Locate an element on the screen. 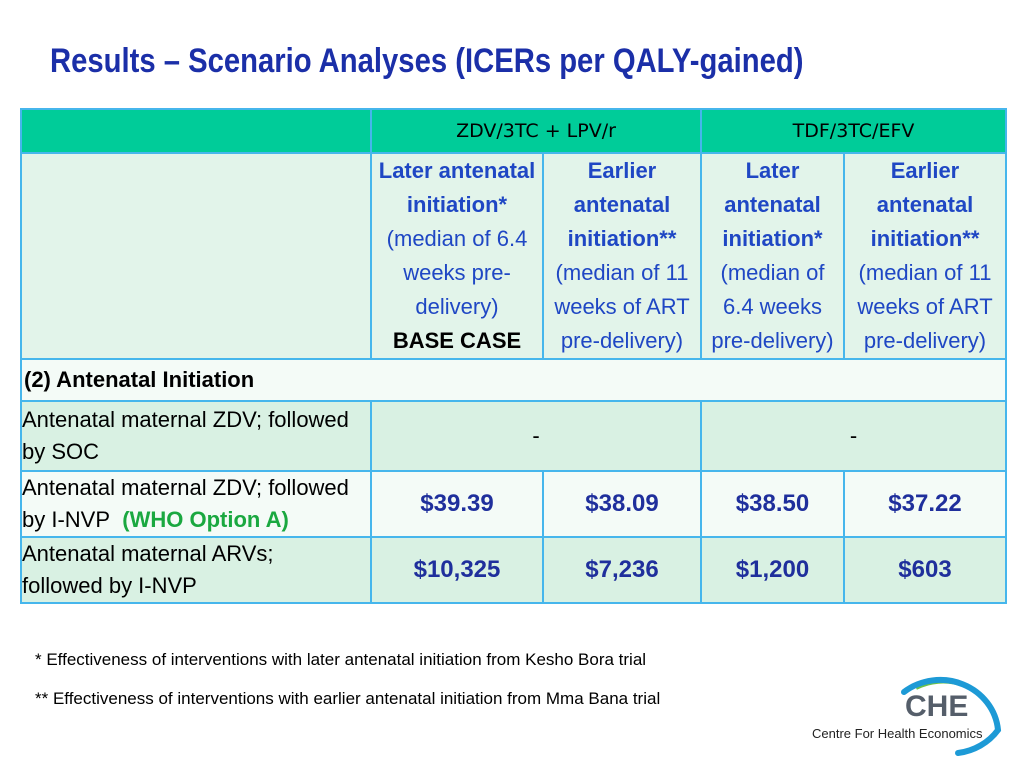 The height and width of the screenshot is (768, 1024). value-cell: $1,200 is located at coordinates (772, 570).